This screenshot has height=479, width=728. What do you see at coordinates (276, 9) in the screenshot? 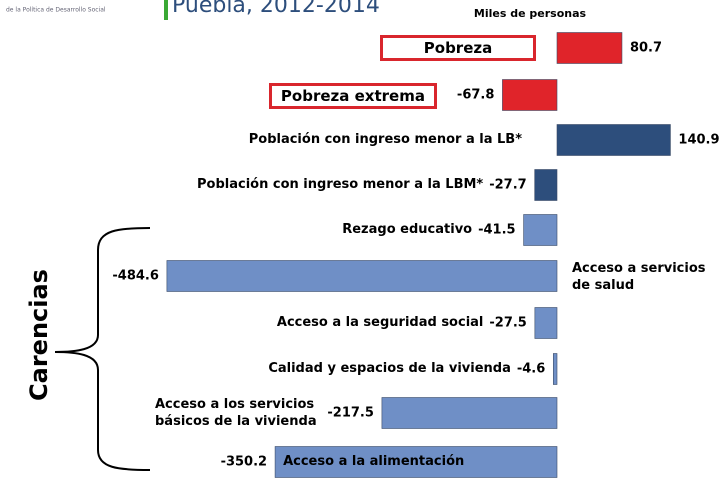
I see `chart-title: Puebla, 2012-2014` at bounding box center [276, 9].